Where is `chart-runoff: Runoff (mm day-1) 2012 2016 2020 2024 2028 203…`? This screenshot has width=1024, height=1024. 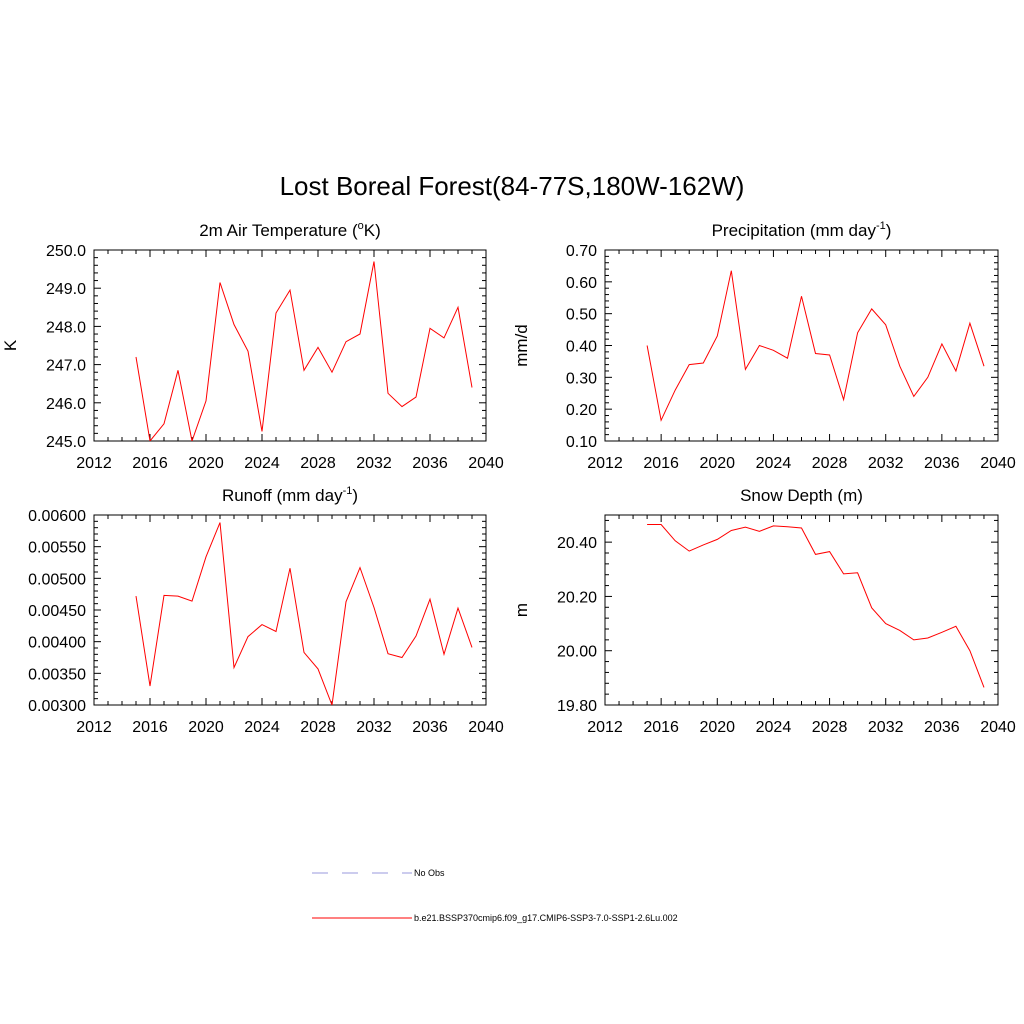 chart-runoff: Runoff (mm day-1) 2012 2016 2020 2024 2028 203… is located at coordinates (266, 610).